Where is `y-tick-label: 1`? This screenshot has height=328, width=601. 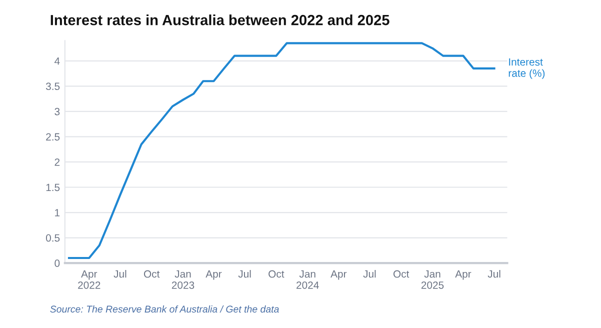 y-tick-label: 1 is located at coordinates (57, 212).